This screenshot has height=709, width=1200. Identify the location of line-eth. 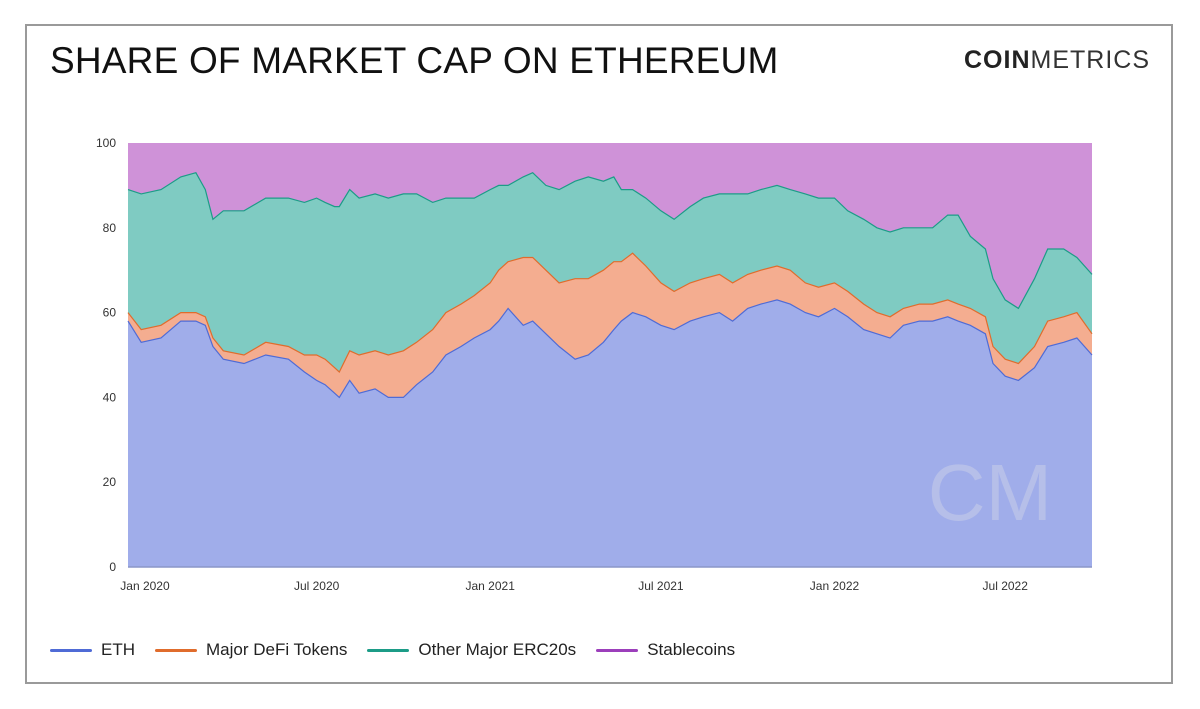
(610, 349).